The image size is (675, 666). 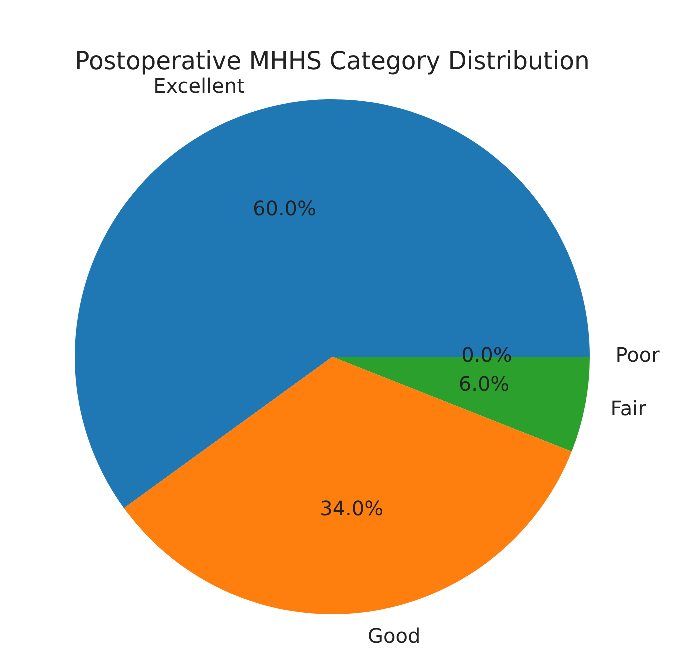 I want to click on slice-label: Fair, so click(x=629, y=408).